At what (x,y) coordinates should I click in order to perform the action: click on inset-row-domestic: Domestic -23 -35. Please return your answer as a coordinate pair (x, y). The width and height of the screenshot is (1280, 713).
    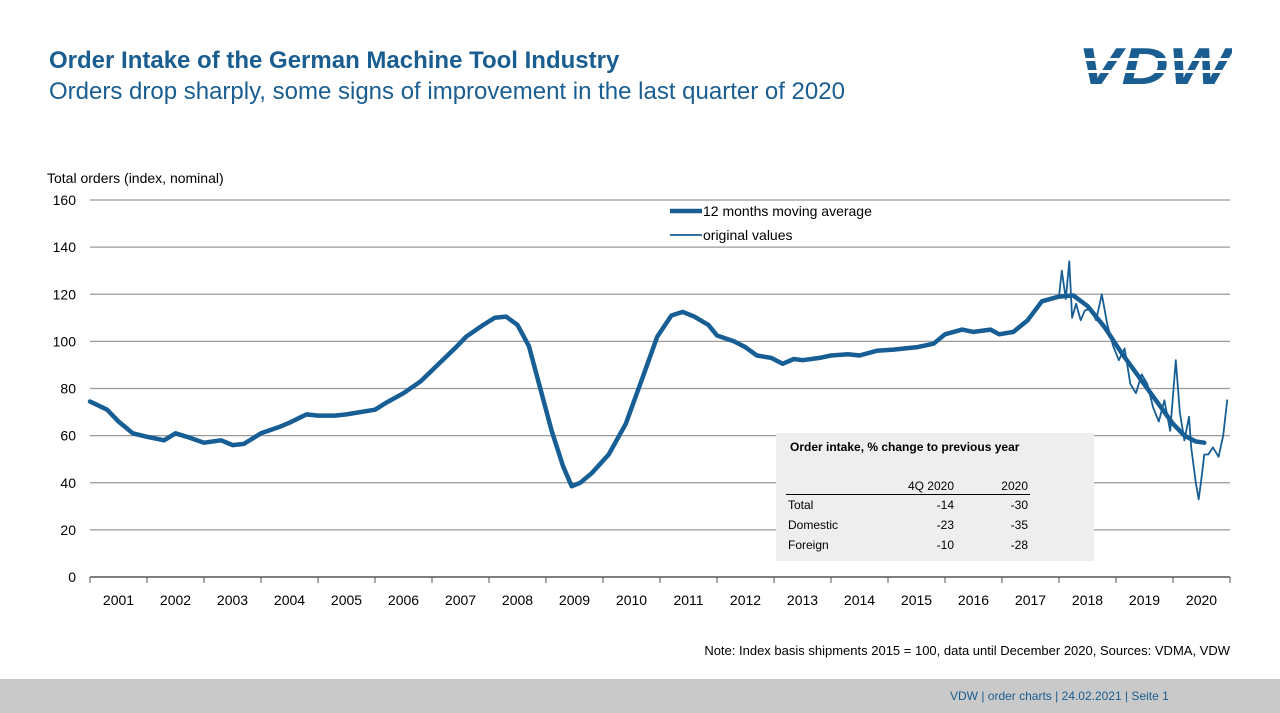
    Looking at the image, I should click on (908, 525).